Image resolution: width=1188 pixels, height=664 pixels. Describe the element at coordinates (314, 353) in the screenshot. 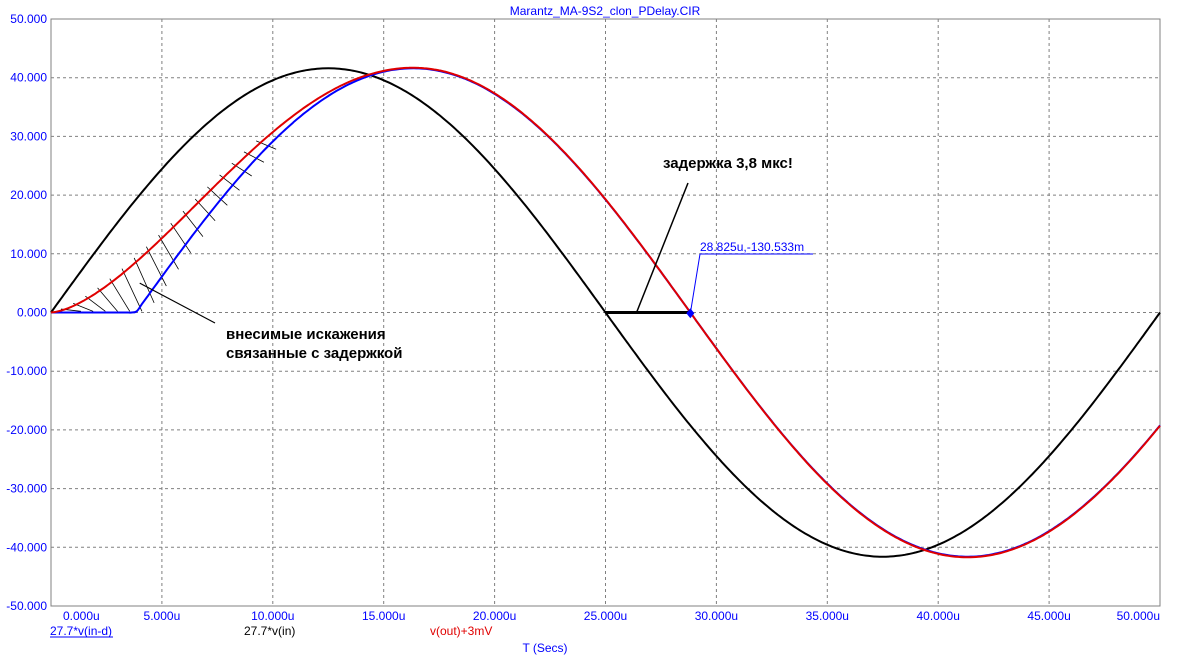

I see `distortion-annotation-line2: связанные с задержкой` at that location.